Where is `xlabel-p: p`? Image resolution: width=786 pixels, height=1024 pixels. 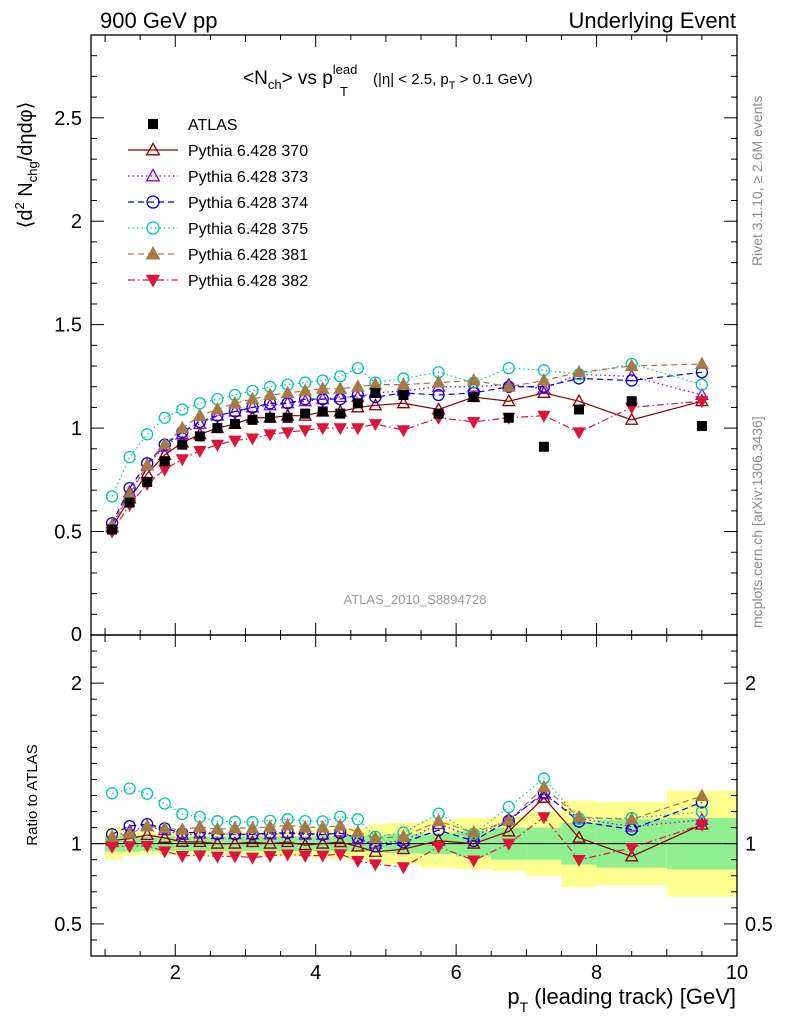 xlabel-p: p is located at coordinates (513, 996).